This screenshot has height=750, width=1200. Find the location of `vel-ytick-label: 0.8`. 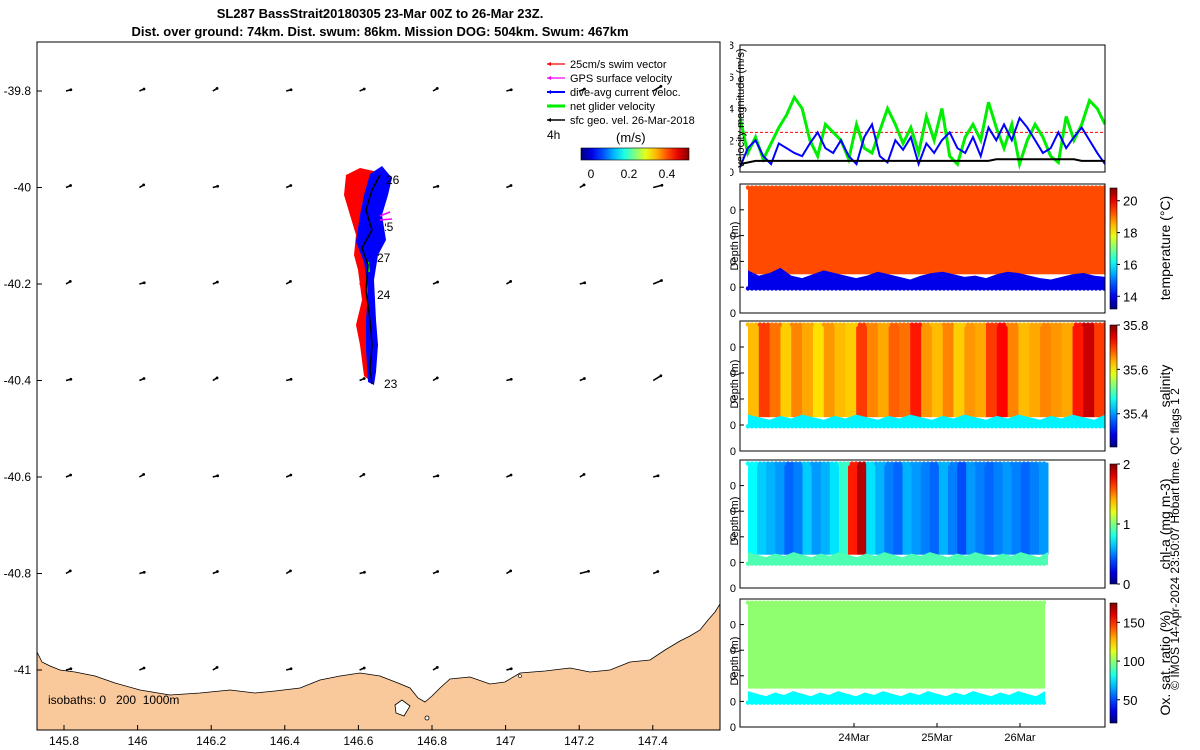

vel-ytick-label: 0.8 is located at coordinates (732, 46).